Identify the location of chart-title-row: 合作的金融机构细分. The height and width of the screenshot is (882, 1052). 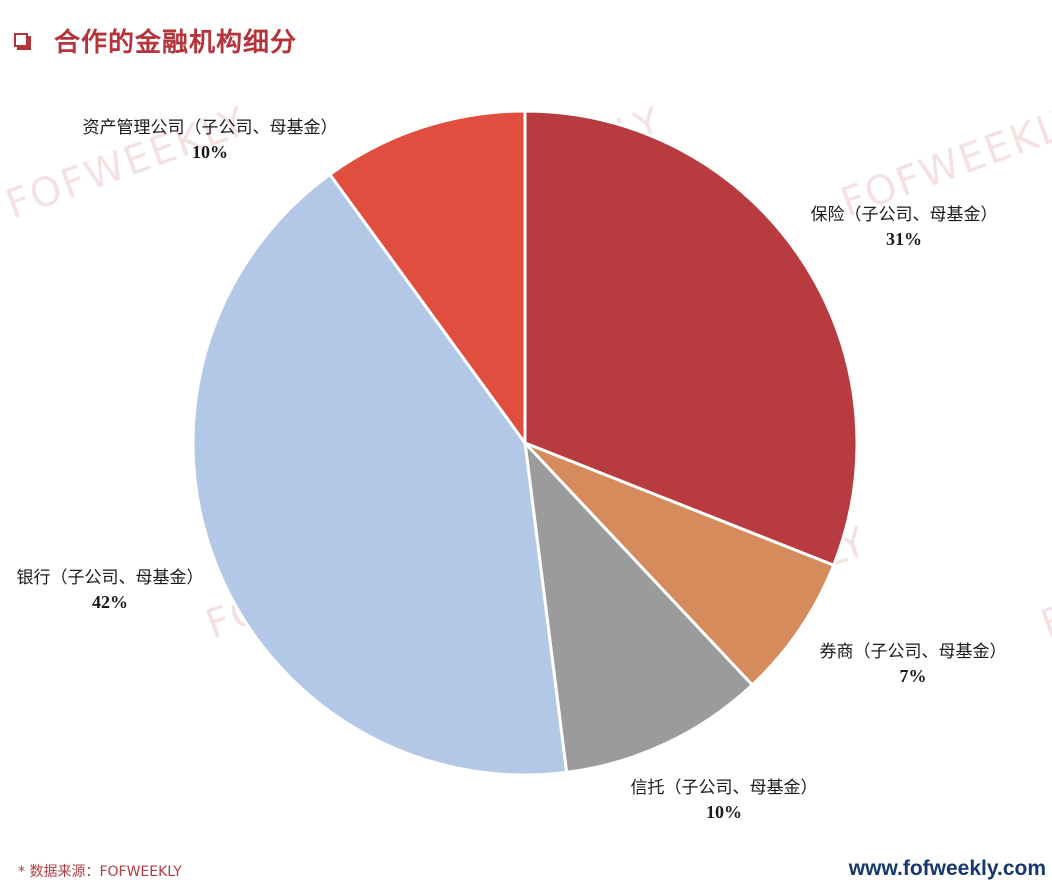
(155, 40).